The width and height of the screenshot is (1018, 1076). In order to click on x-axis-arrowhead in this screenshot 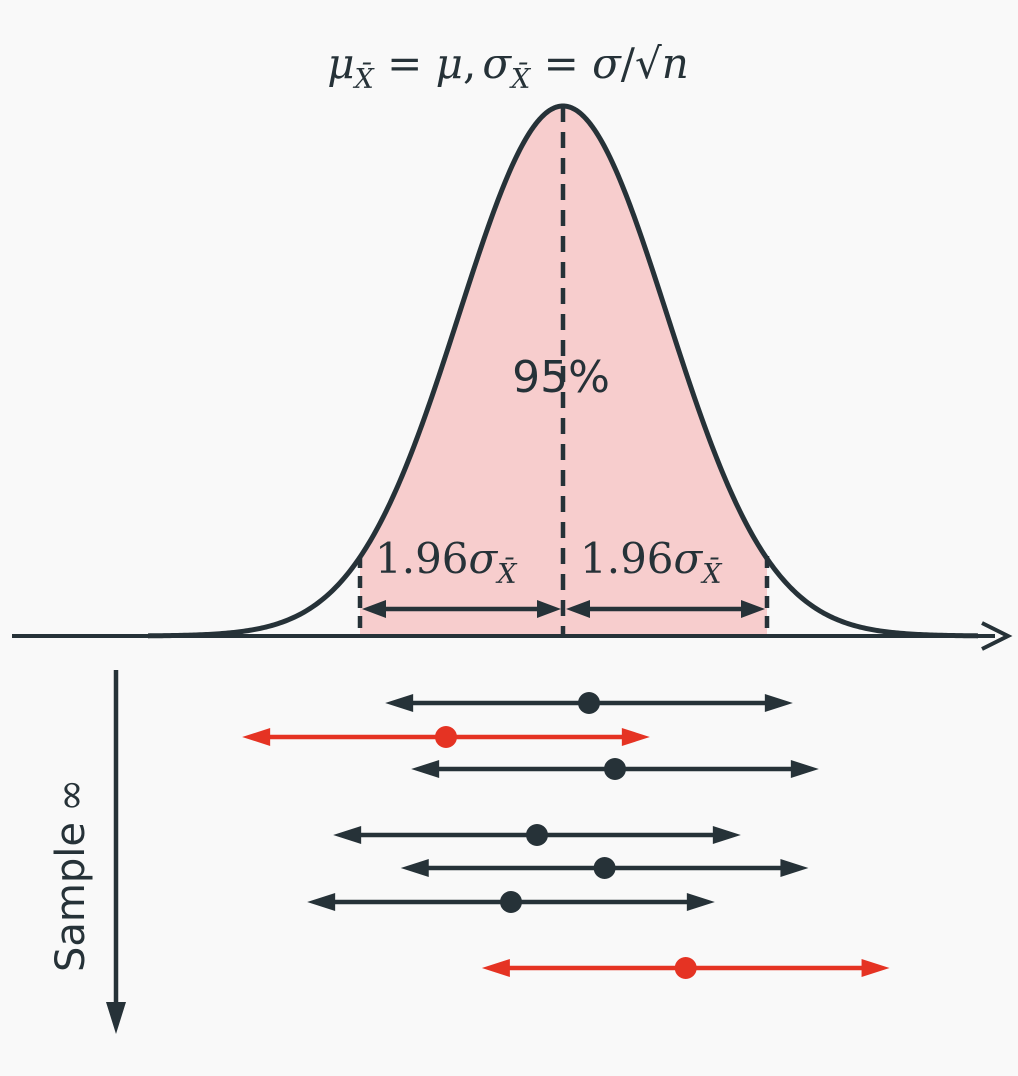, I will do `click(997, 636)`.